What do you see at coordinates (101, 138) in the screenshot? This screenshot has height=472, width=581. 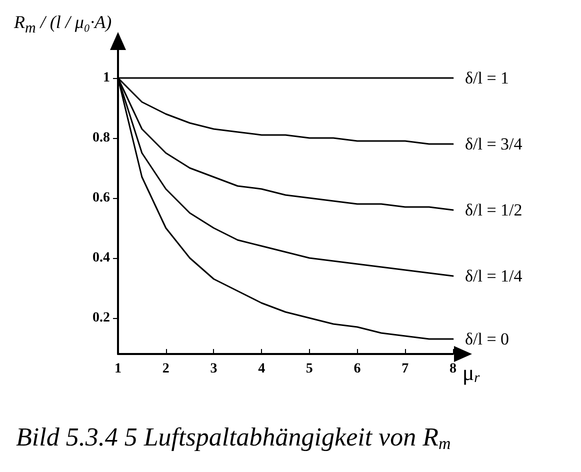 I see `y-tick-label: 0.8` at bounding box center [101, 138].